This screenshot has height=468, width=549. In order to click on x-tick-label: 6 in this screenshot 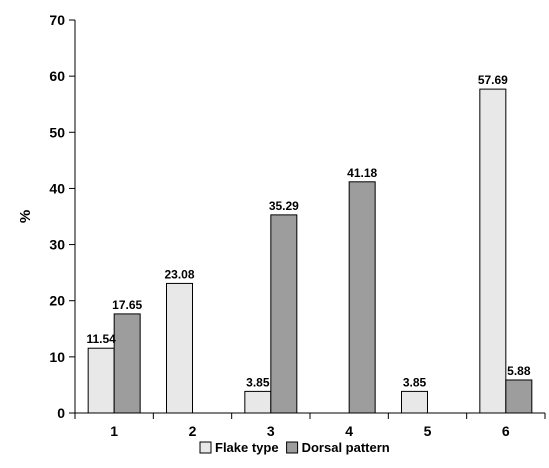, I will do `click(506, 431)`.